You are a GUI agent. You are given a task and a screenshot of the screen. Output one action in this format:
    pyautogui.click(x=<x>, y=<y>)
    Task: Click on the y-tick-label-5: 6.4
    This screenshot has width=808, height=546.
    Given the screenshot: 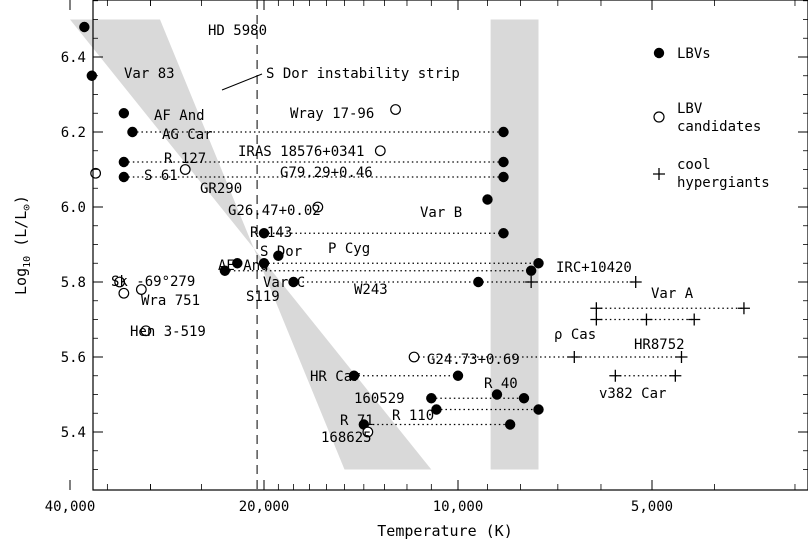 What is the action you would take?
    pyautogui.click(x=73, y=58)
    